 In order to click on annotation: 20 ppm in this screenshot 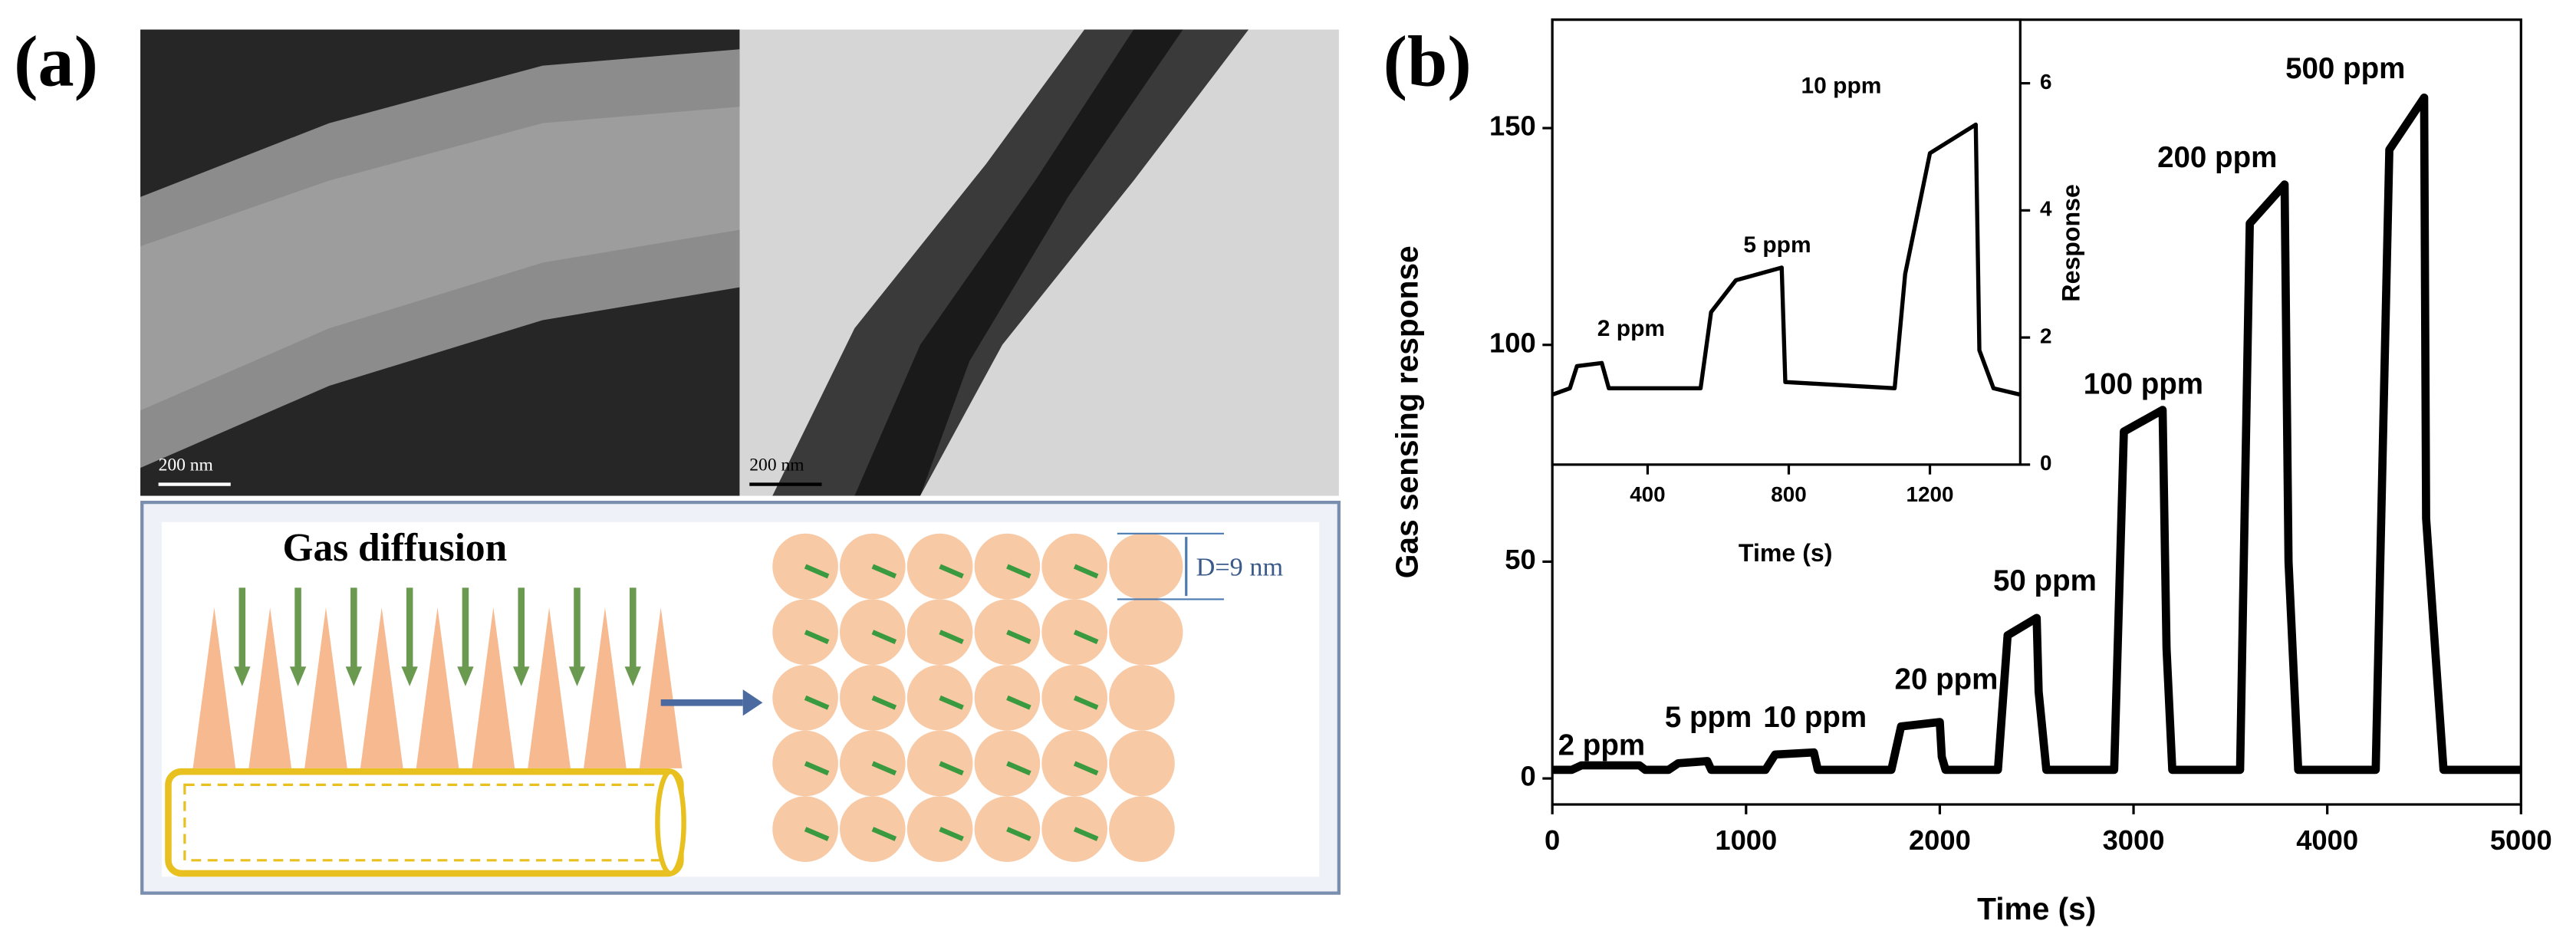, I will do `click(1947, 679)`.